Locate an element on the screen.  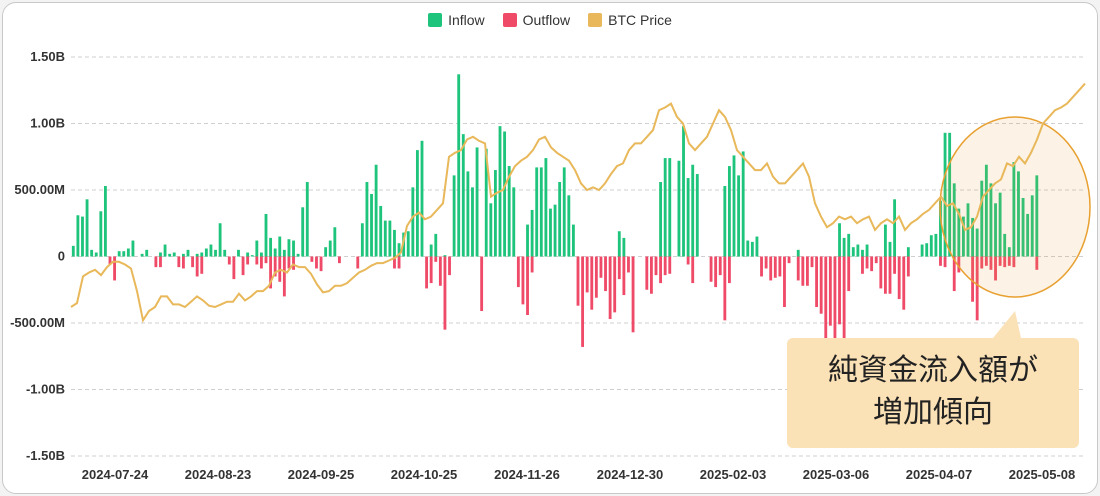
y-tick-label: -1.00B is located at coordinates (45, 389).